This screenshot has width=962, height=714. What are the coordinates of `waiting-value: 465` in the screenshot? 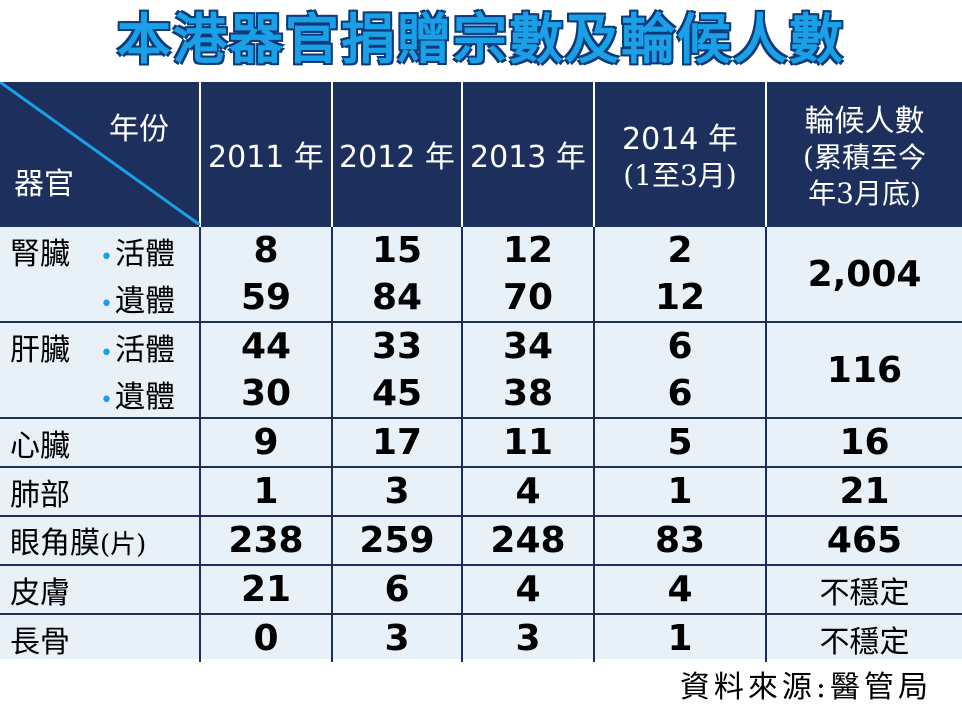 It's located at (863, 540).